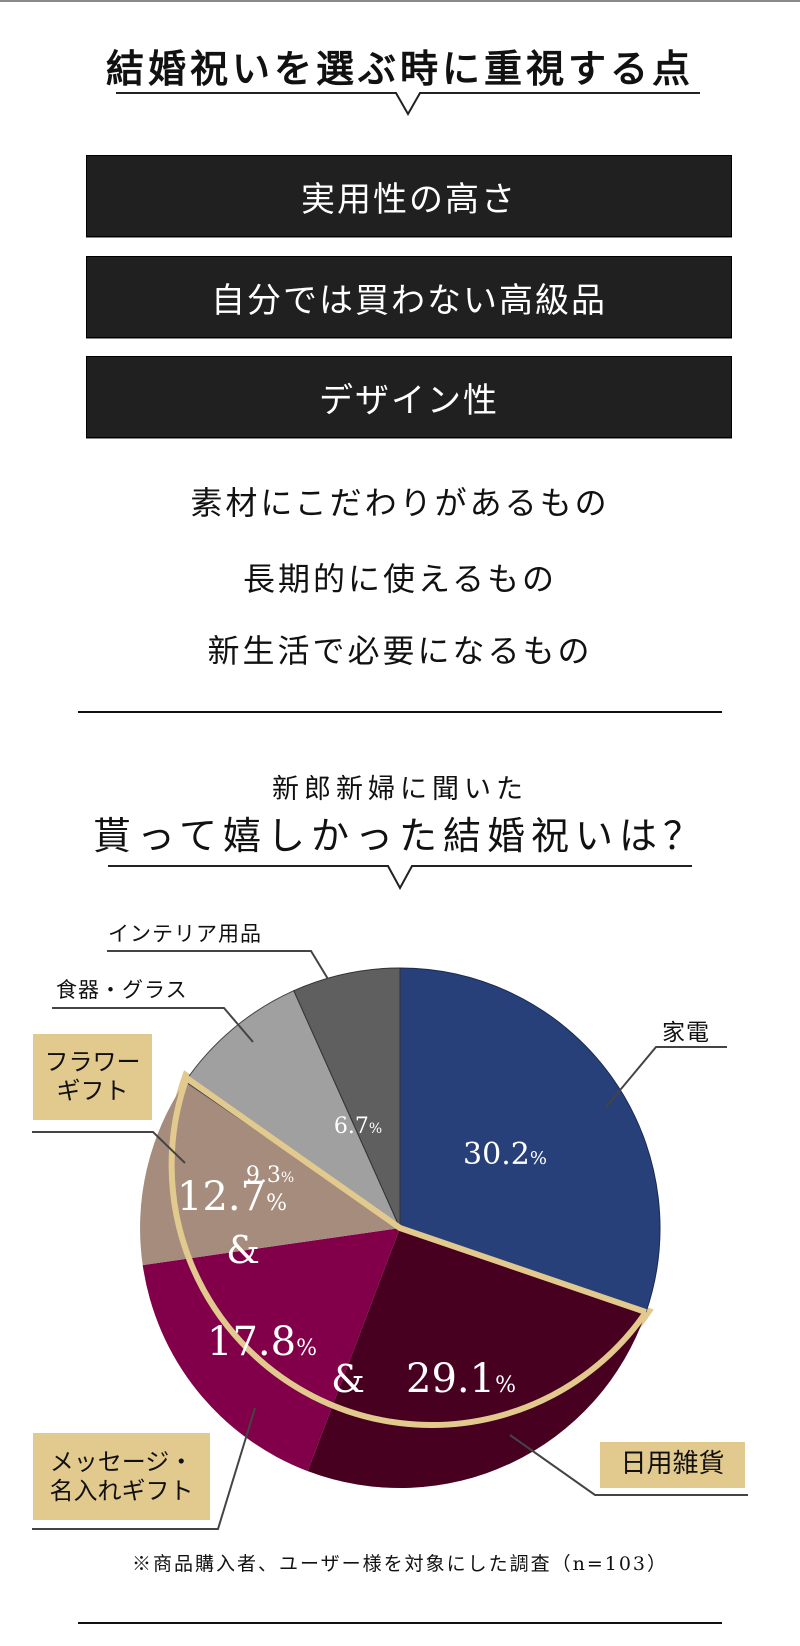 This screenshot has height=1646, width=800. I want to click on plain-item: 新生活で必要になるもの, so click(400, 651).